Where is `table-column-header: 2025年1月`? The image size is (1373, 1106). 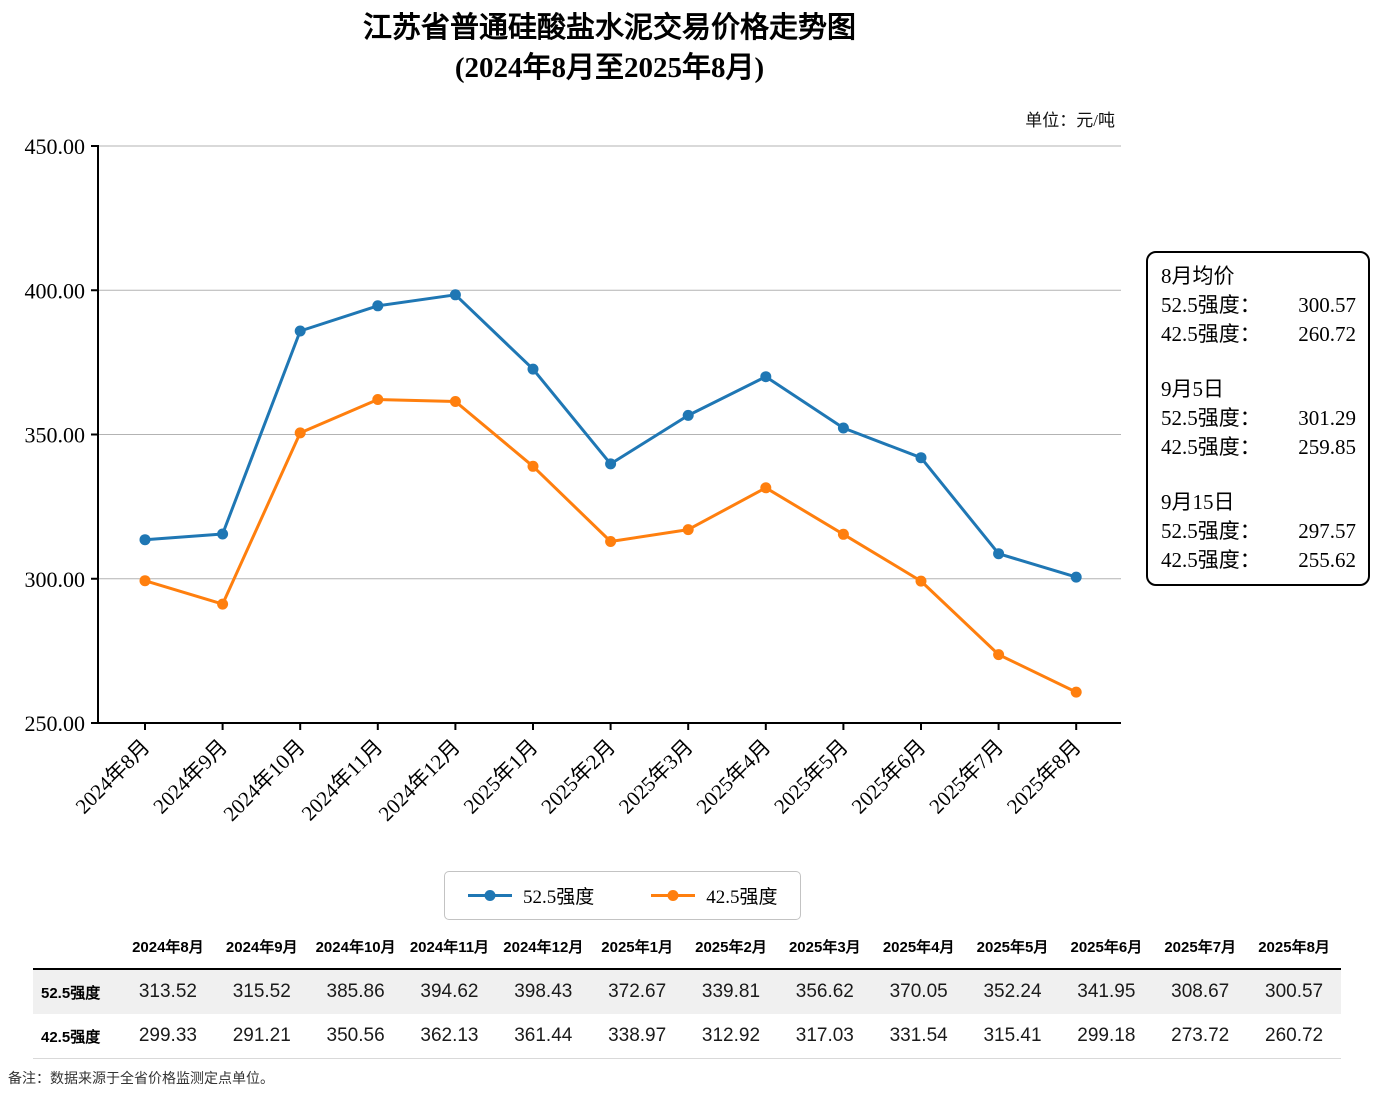 table-column-header: 2025年1月 is located at coordinates (637, 947).